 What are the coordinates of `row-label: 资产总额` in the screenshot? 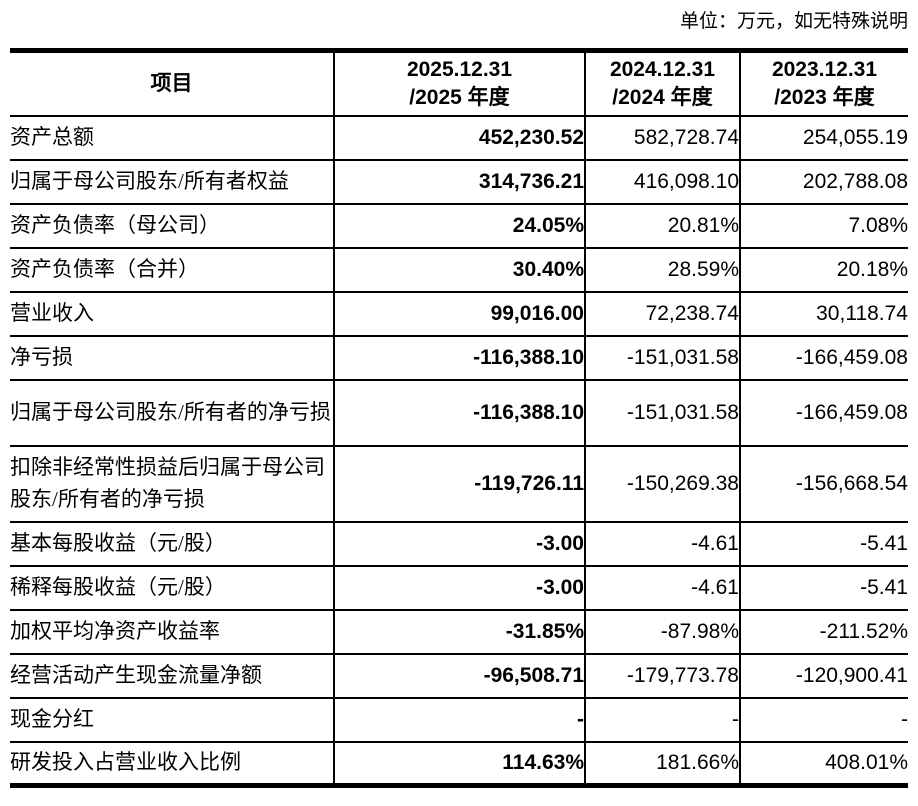 It's located at (172, 137).